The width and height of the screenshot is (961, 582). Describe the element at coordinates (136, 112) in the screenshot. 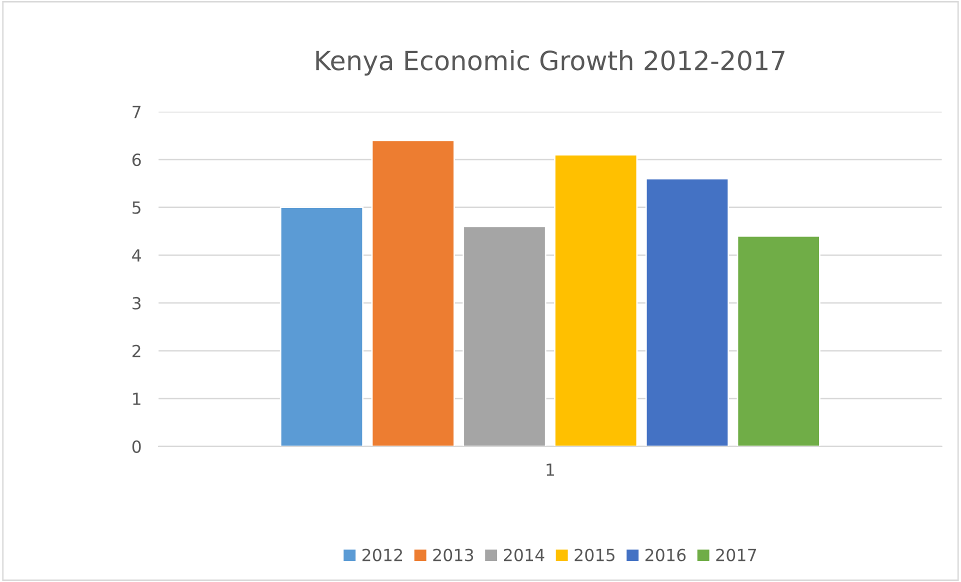

I see `y-tick-label: 7` at that location.